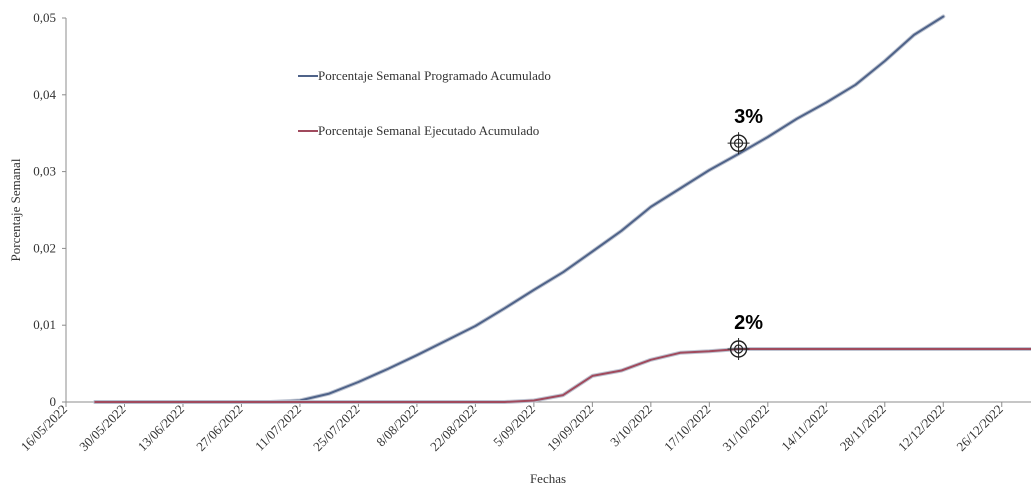 The height and width of the screenshot is (489, 1031). I want to click on y-tick-label: 0,01, so click(44, 324).